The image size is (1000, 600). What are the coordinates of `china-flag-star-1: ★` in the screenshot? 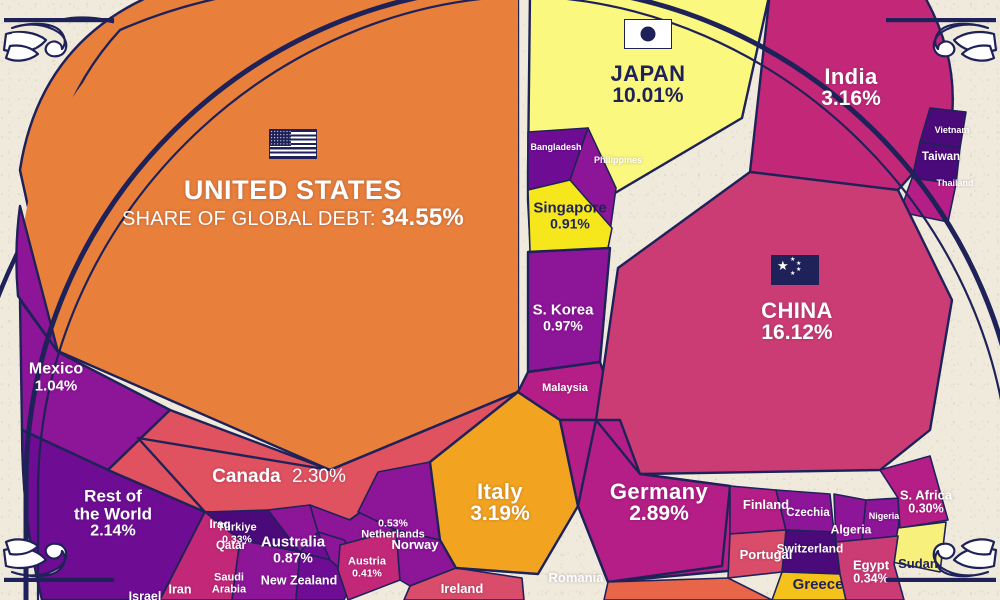 It's located at (793, 260).